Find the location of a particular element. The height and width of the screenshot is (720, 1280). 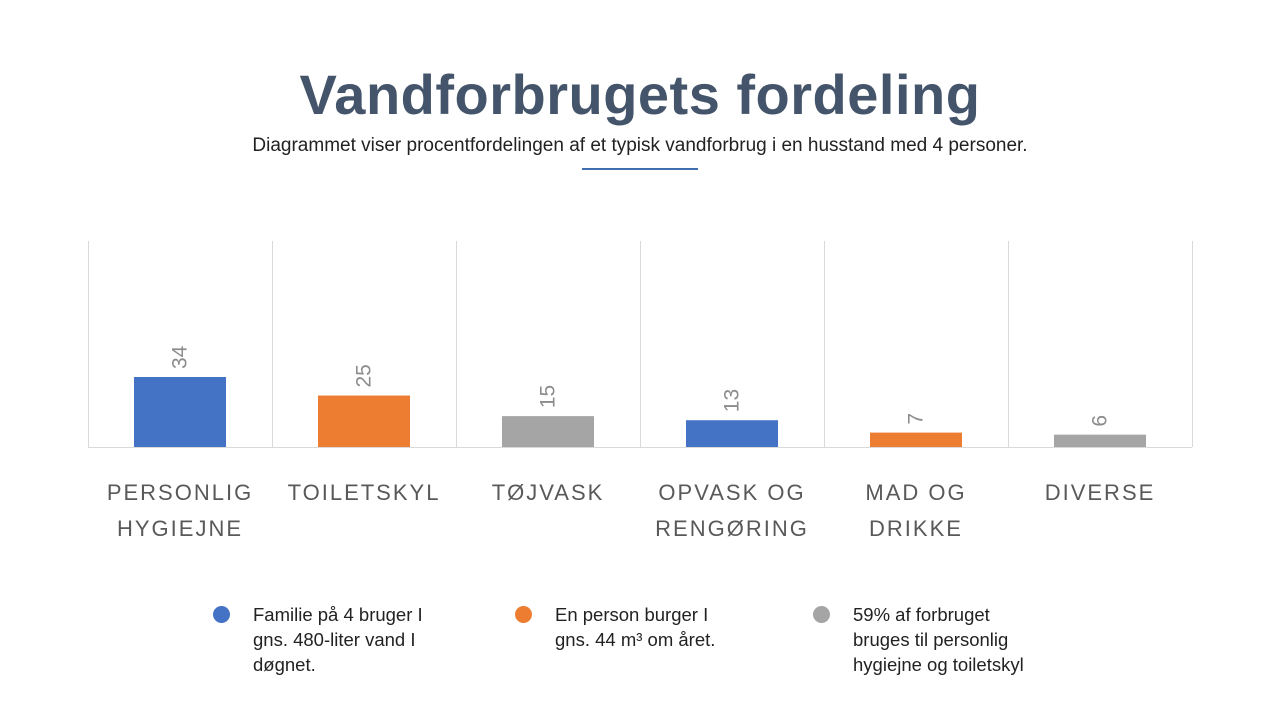

category-label: PERSONLIG is located at coordinates (180, 492).